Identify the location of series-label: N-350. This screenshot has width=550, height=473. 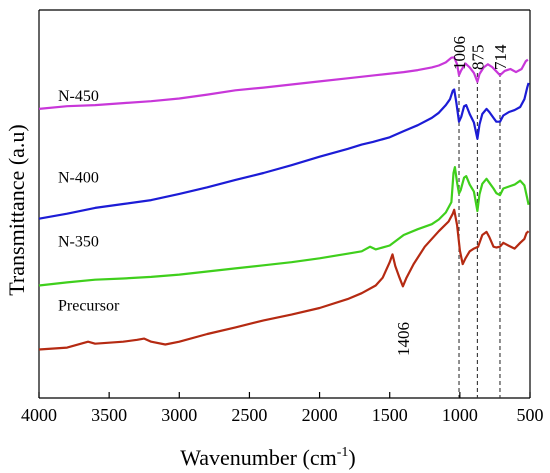
(78, 242).